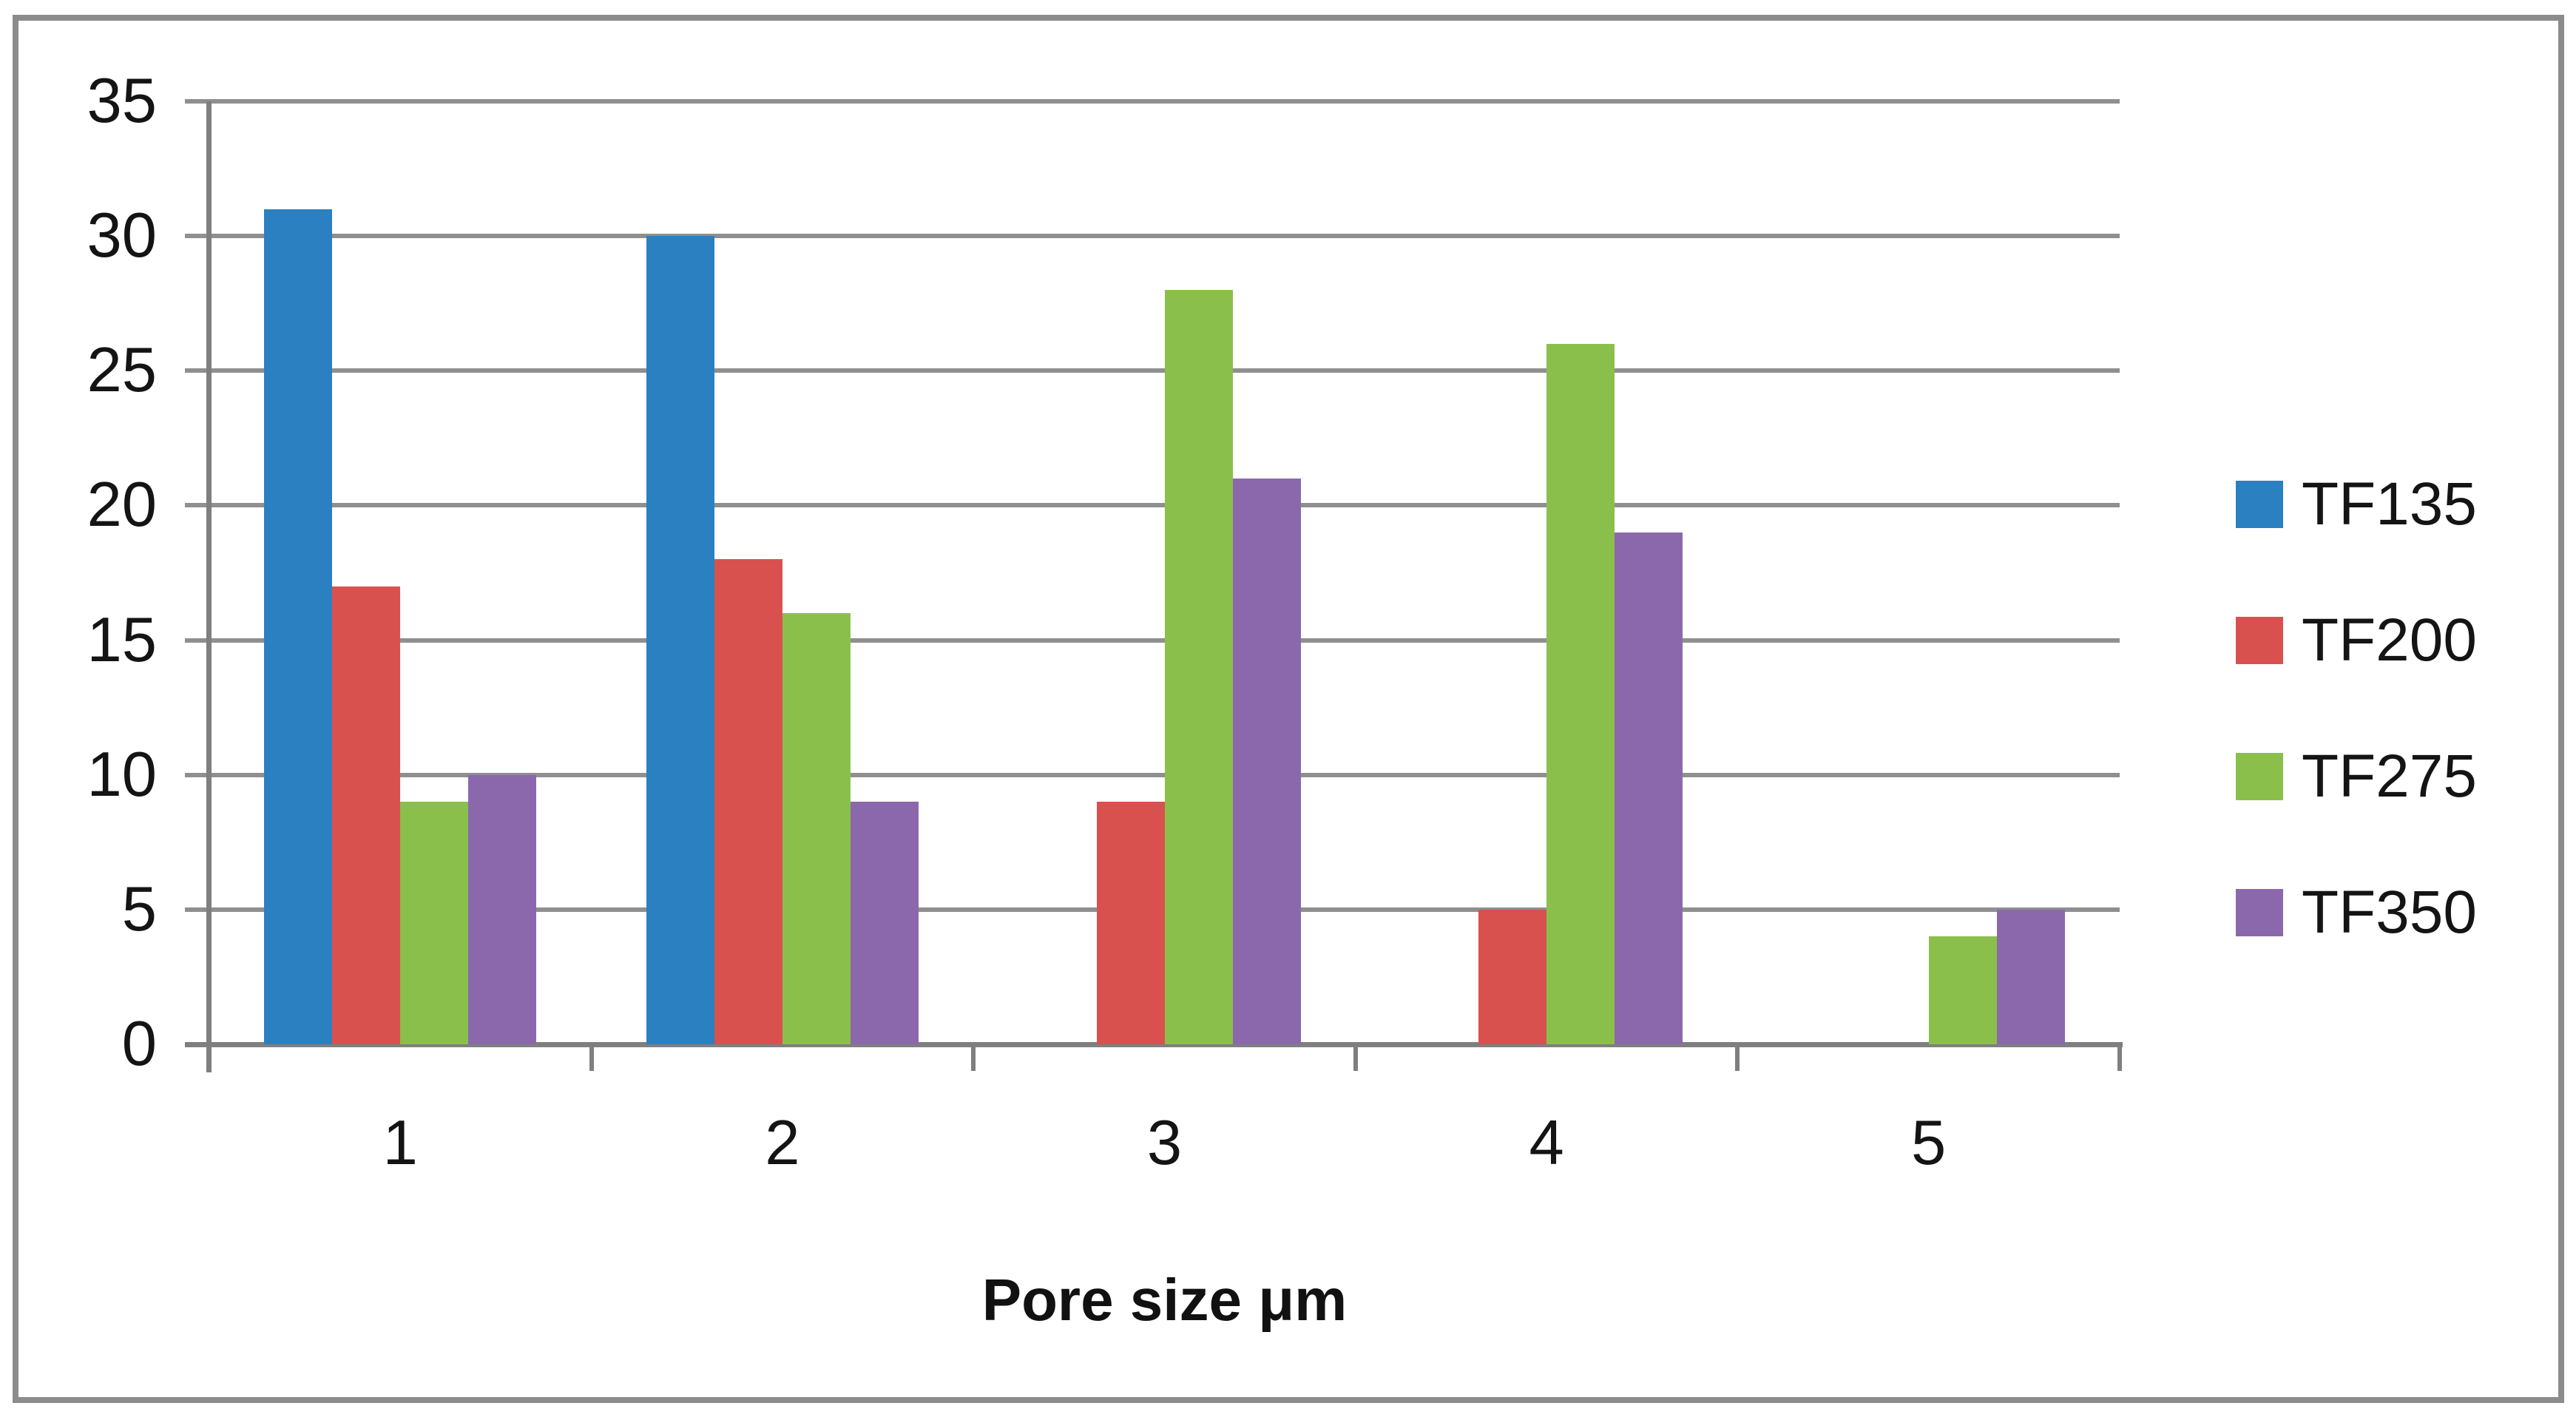 The height and width of the screenshot is (1420, 2576). I want to click on bar-TF350-cat5, so click(2030, 976).